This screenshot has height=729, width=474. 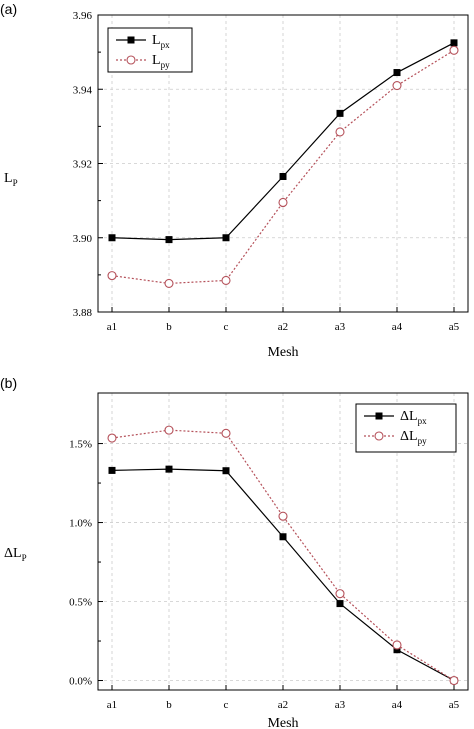 I want to click on y-tick-label: 1.5%, so click(x=80, y=445).